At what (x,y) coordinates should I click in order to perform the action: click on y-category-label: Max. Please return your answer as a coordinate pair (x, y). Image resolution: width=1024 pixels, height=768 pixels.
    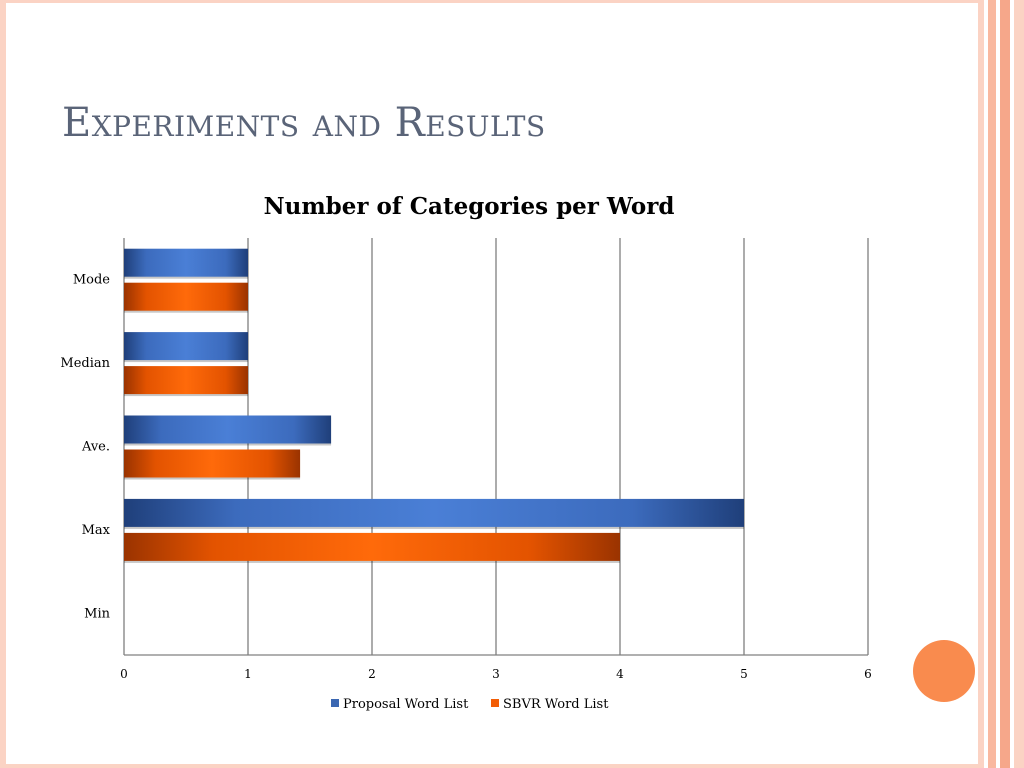
    Looking at the image, I should click on (96, 530).